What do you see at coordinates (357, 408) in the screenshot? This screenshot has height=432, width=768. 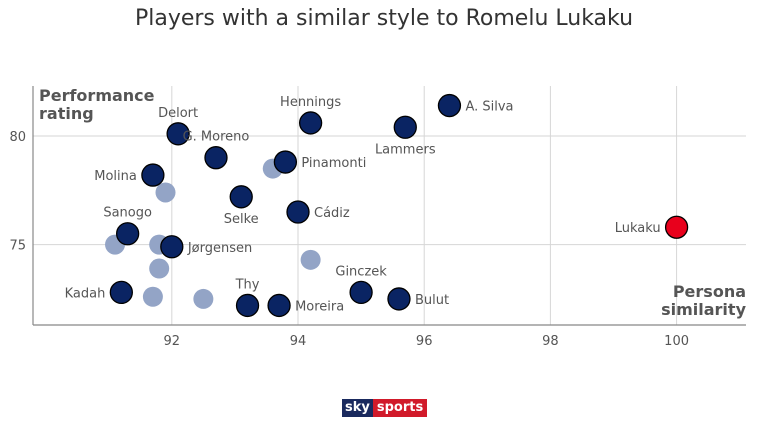 I see `logo-sky: sky` at bounding box center [357, 408].